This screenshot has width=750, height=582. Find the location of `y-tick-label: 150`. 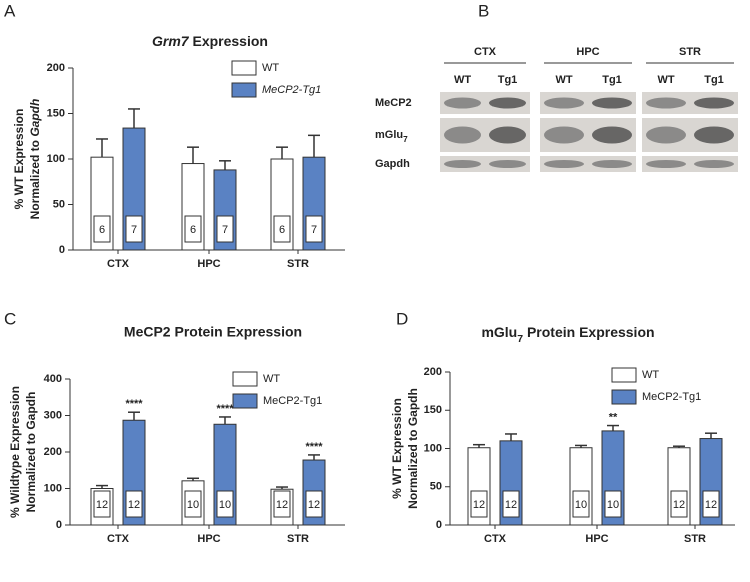

y-tick-label: 150 is located at coordinates (56, 113).